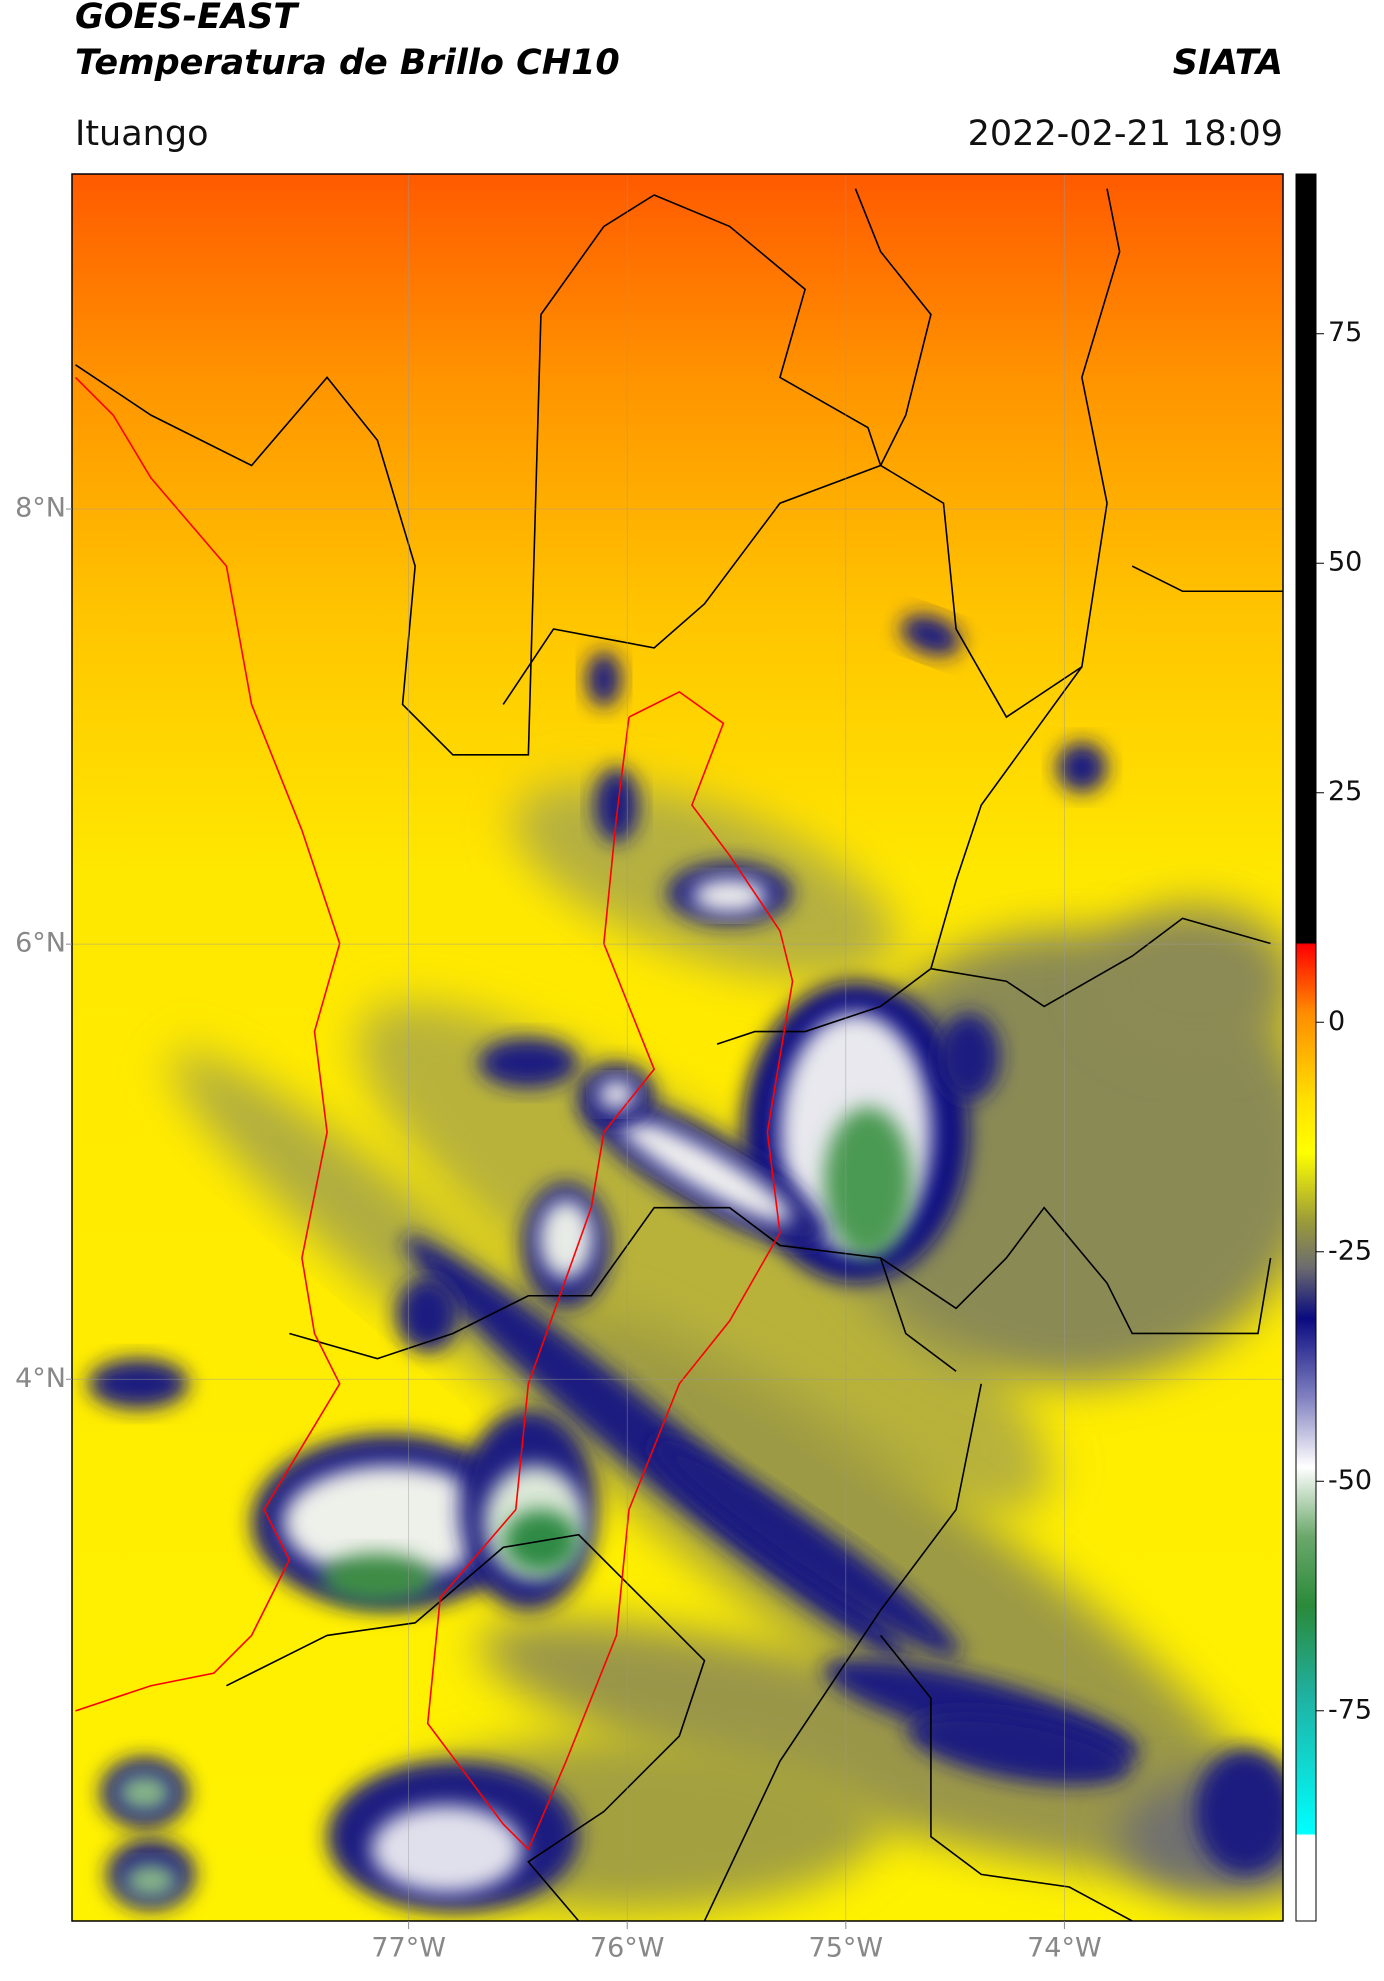 Image resolution: width=1384 pixels, height=1981 pixels. What do you see at coordinates (40, 1378) in the screenshot?
I see `y-tick-label: 4°N` at bounding box center [40, 1378].